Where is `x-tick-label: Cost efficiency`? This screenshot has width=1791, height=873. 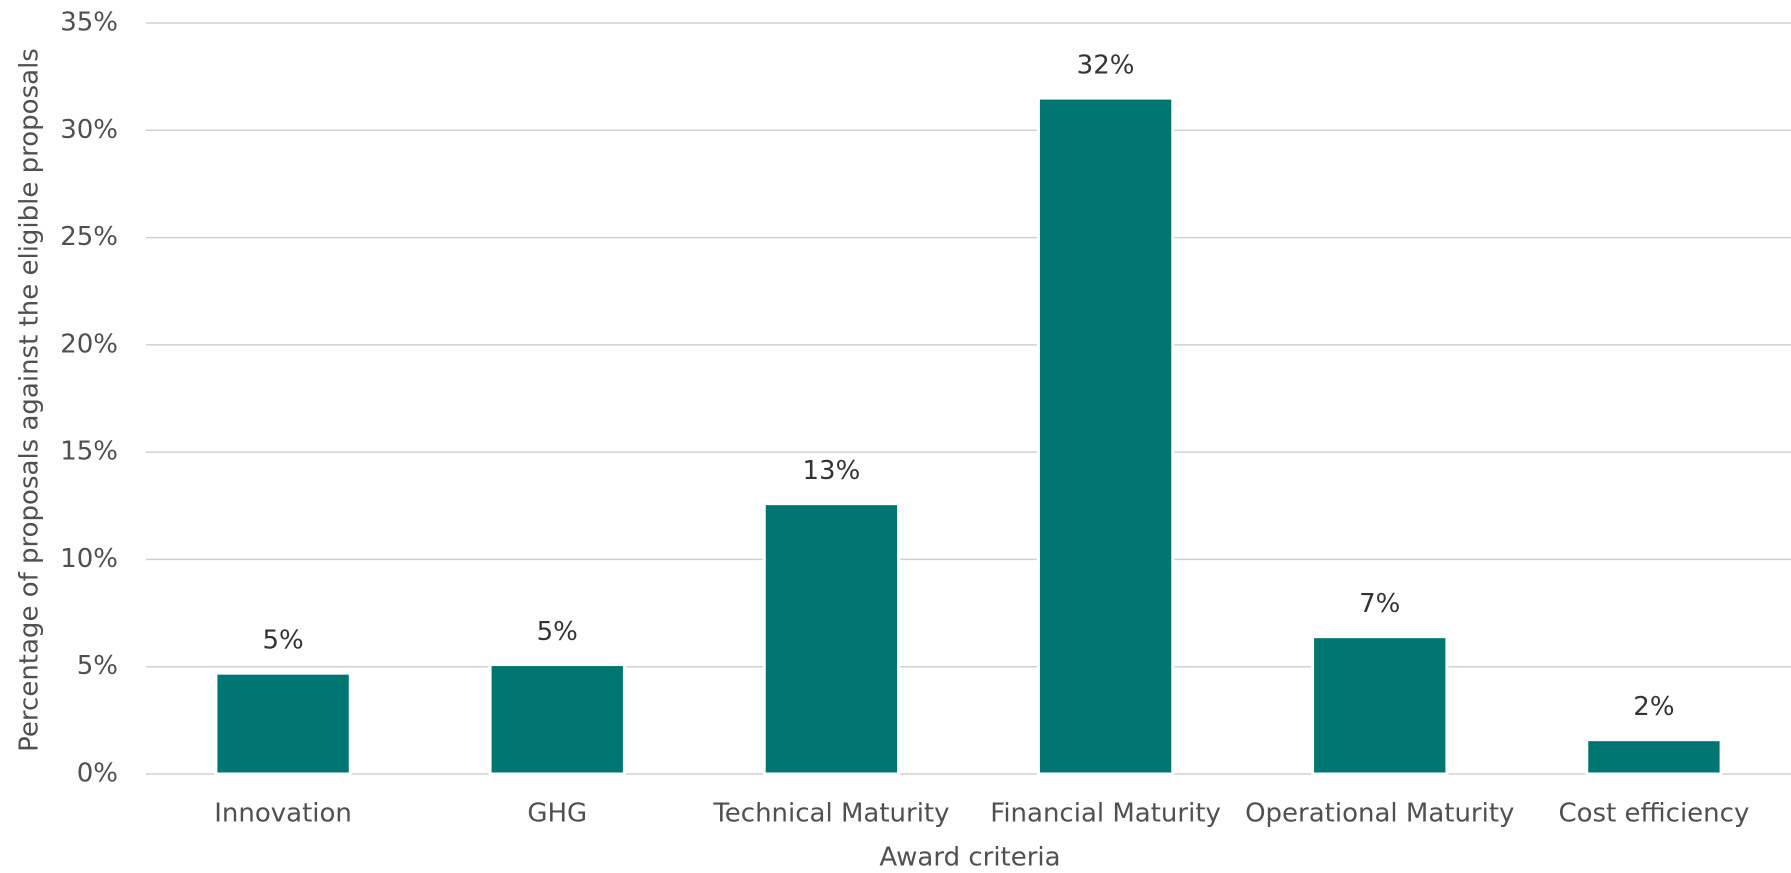
x-tick-label: Cost efficiency is located at coordinates (1653, 814).